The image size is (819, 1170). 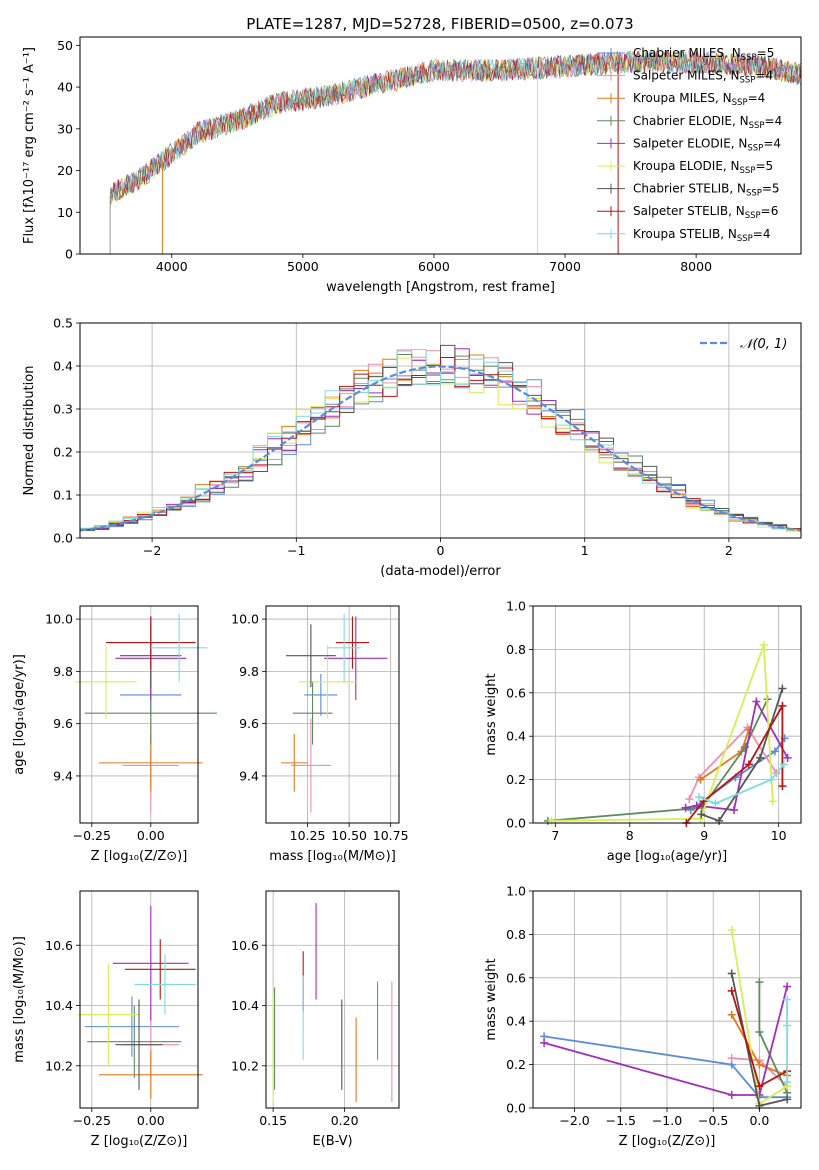 What do you see at coordinates (245, 1005) in the screenshot?
I see `y-tick-label: 10.4` at bounding box center [245, 1005].